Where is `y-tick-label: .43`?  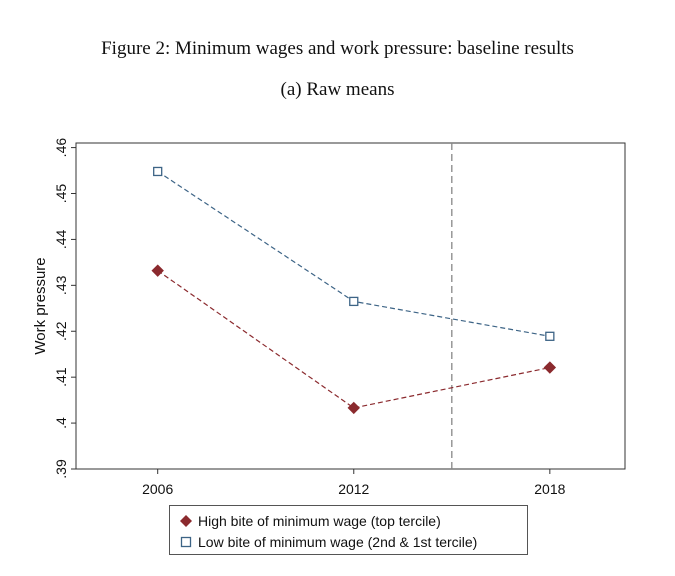
y-tick-label: .43 is located at coordinates (61, 285).